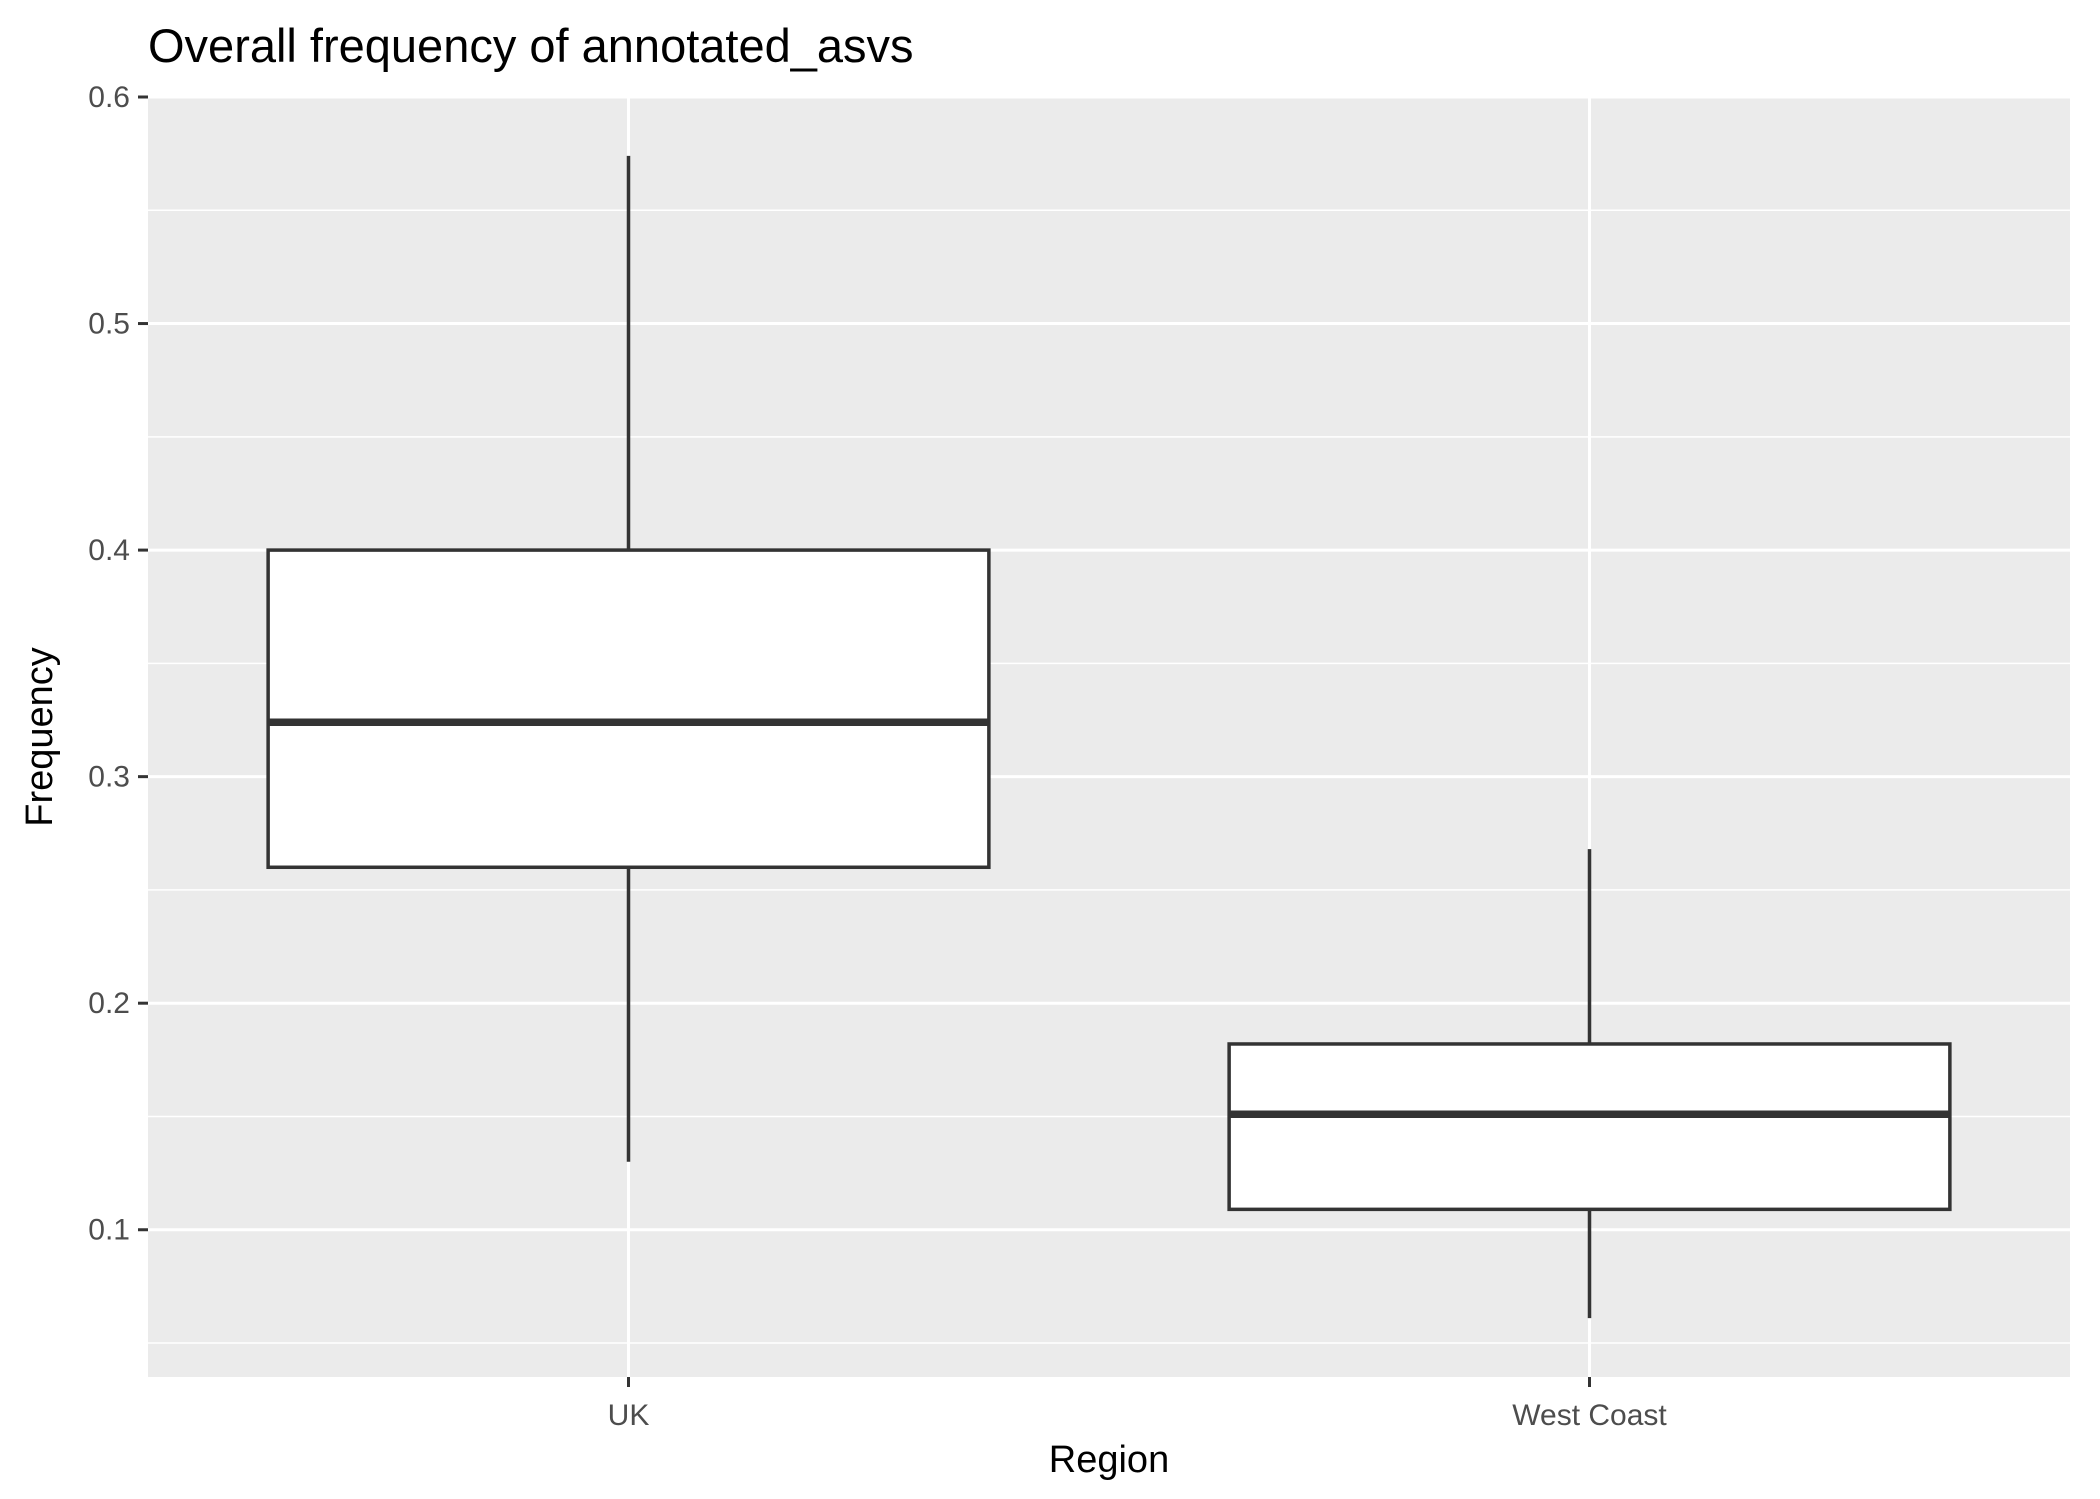  Describe the element at coordinates (109, 1003) in the screenshot. I see `y-tick-label: 0.2` at that location.